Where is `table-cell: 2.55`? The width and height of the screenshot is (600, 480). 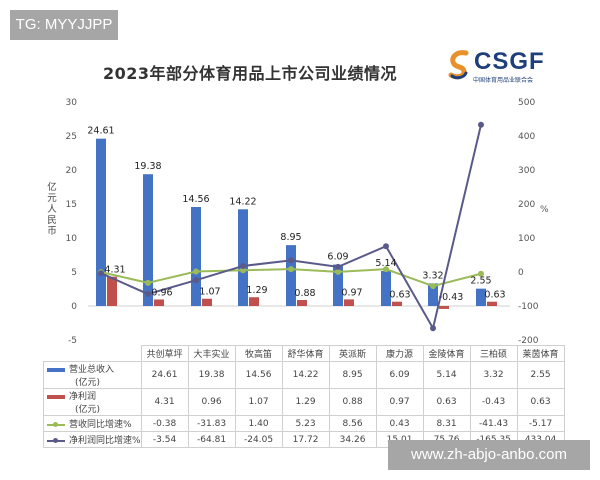
table-cell: 2.55 is located at coordinates (540, 375).